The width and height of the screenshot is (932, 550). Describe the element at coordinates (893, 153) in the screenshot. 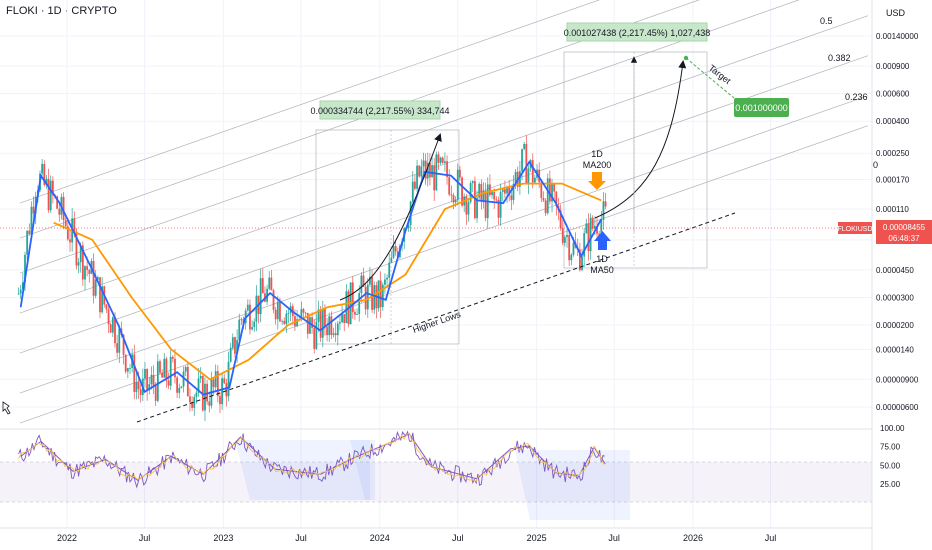

I see `price-tick-label: 0.000250` at that location.